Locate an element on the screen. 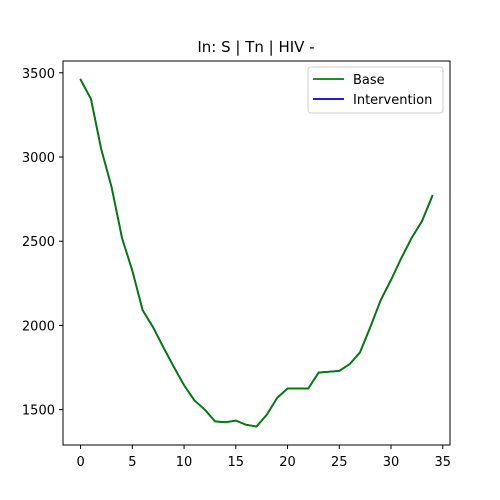 The width and height of the screenshot is (500, 500). y-tick-label: 2500 is located at coordinates (38, 242).